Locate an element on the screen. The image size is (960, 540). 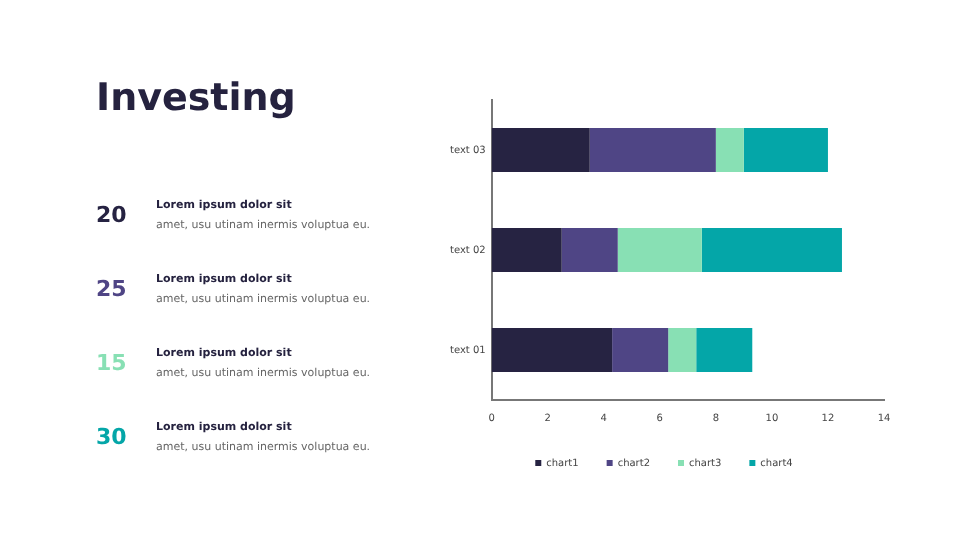
text: 25 is located at coordinates (111, 289).